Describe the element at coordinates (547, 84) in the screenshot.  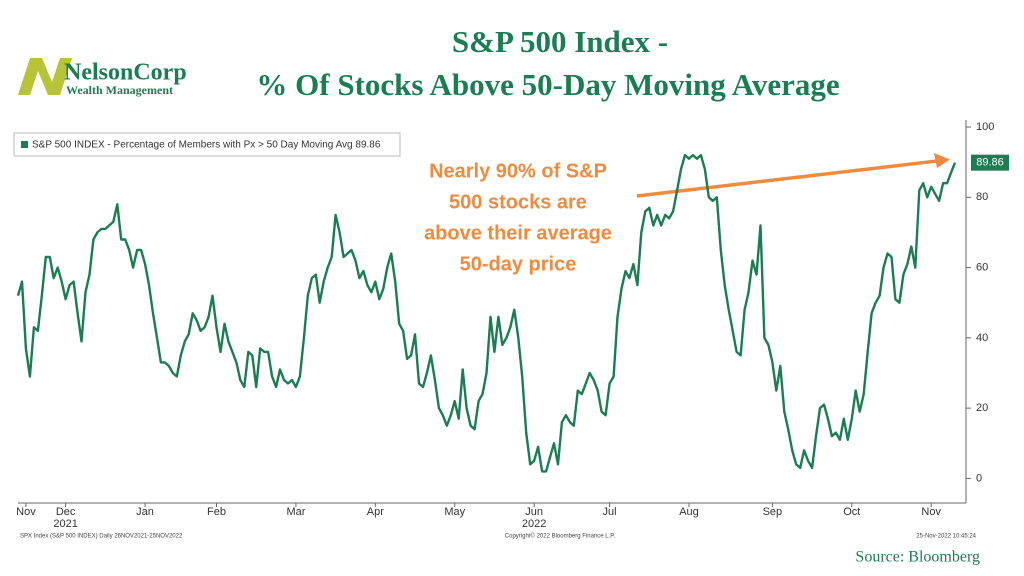
I see `chart-title: % Of Stocks Above 50-Day Moving Average` at that location.